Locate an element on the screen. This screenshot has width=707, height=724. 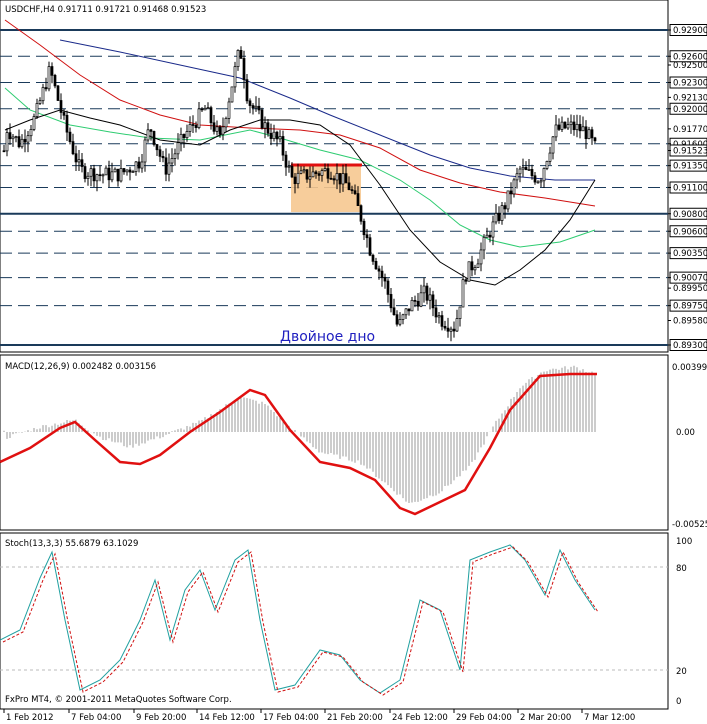
macd-axis: 0.00399 0.00 -0.00525 is located at coordinates (689, 446).